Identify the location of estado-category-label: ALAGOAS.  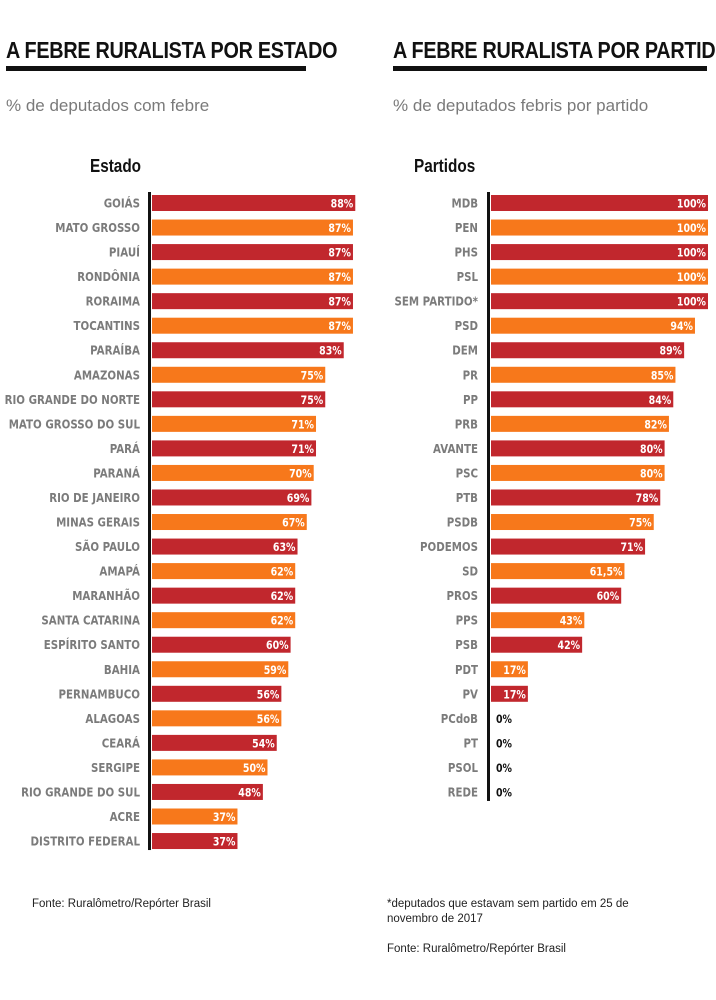
(112, 718).